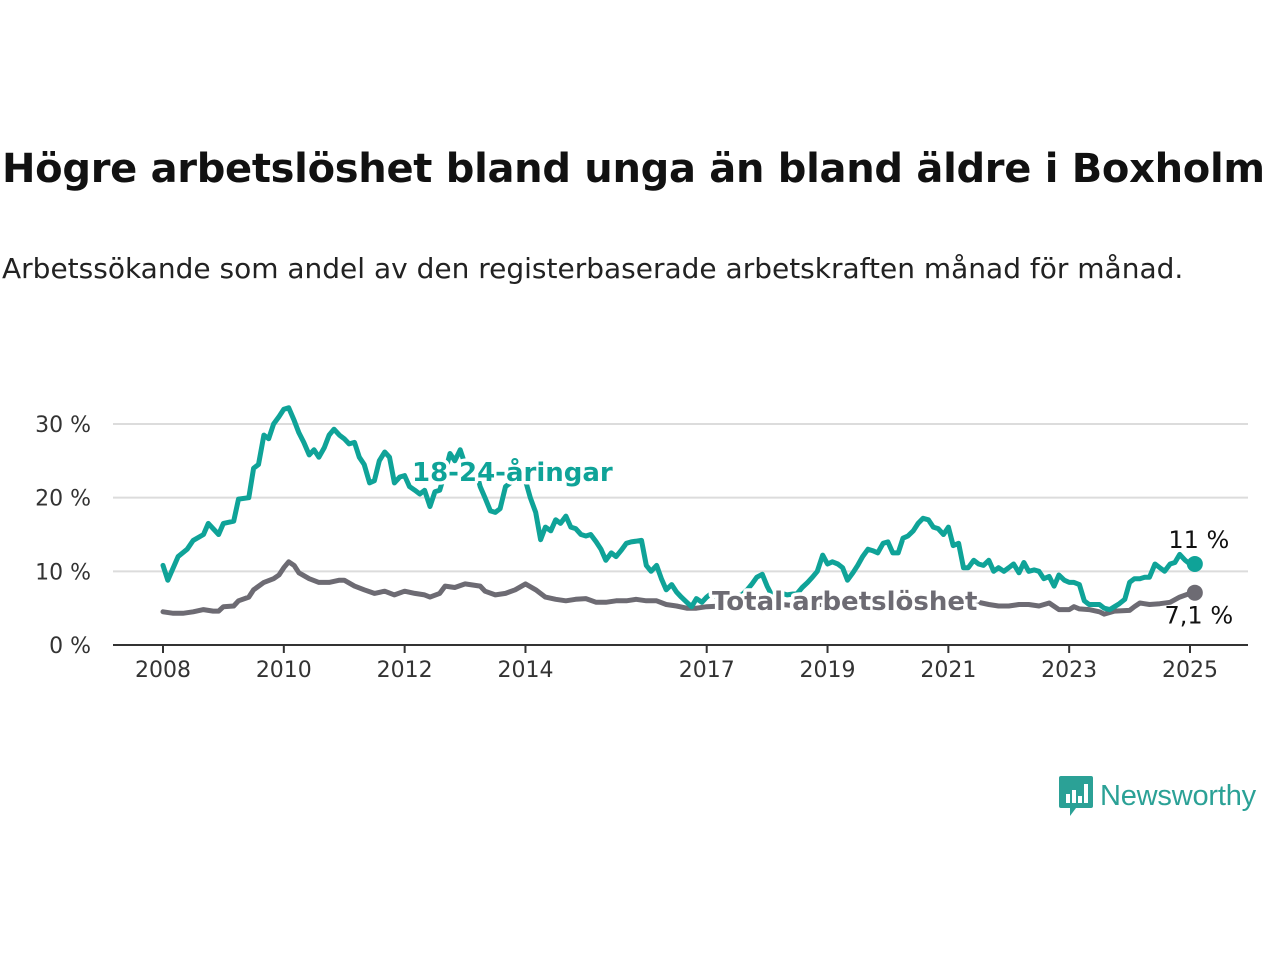  What do you see at coordinates (680, 498) in the screenshot?
I see `gridlines` at bounding box center [680, 498].